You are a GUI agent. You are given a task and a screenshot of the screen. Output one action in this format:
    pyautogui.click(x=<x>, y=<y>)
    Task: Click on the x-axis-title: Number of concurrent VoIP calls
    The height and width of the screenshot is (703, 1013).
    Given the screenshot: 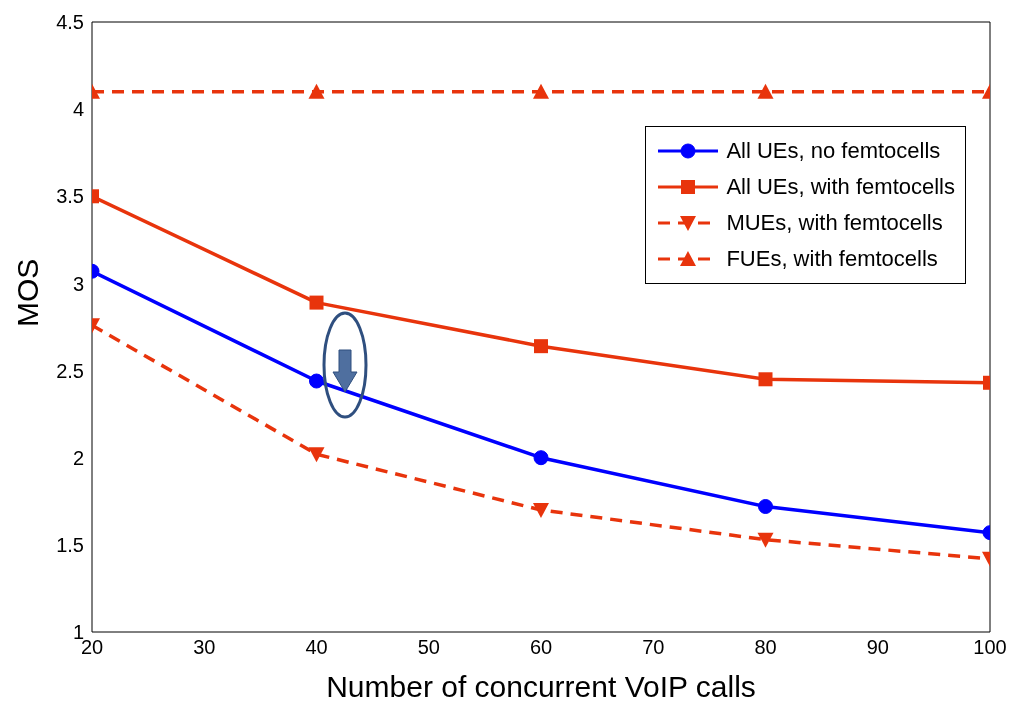 What is the action you would take?
    pyautogui.click(x=541, y=686)
    